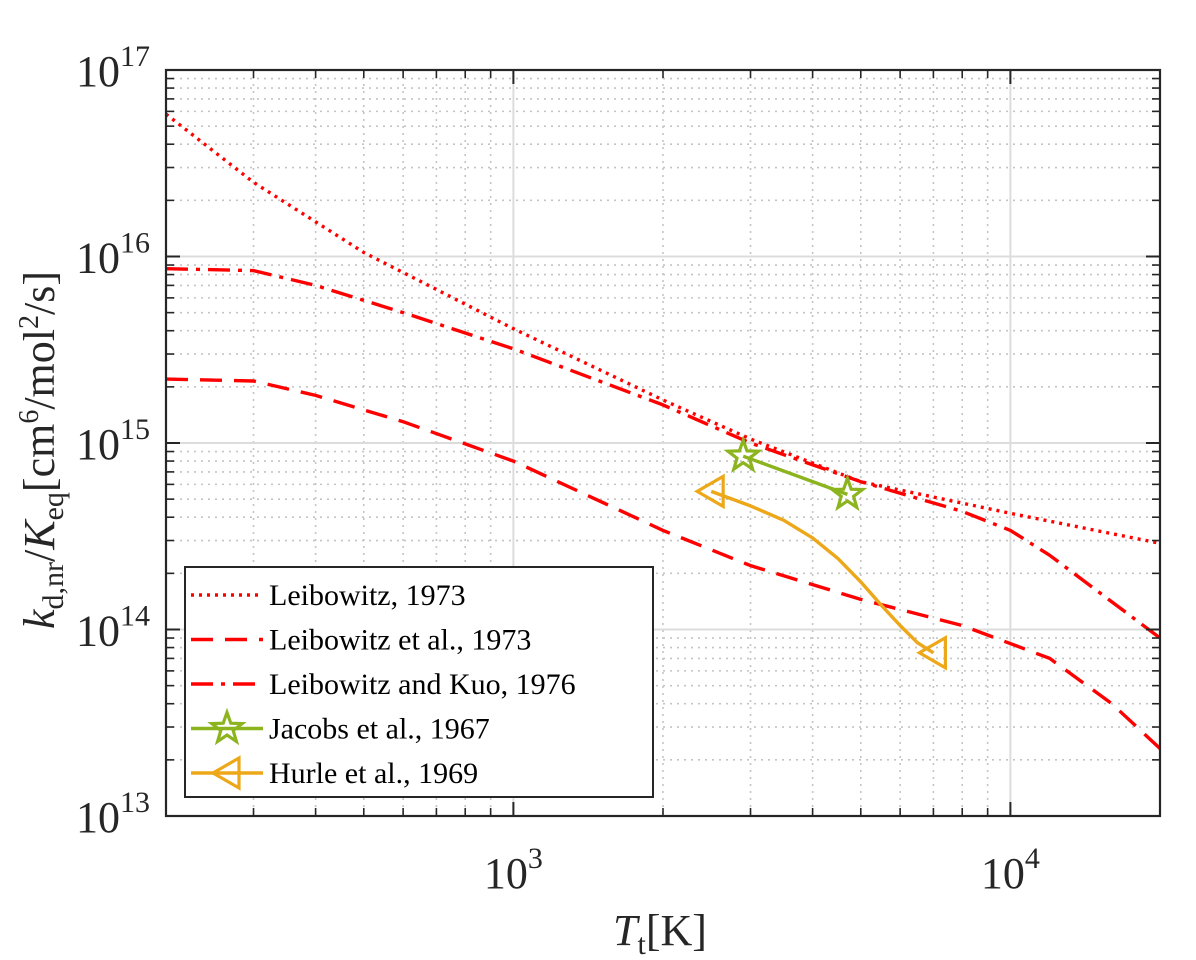  I want to click on legend-label-hurle-et-al-1969: Hurle et al., 1969, so click(373, 773).